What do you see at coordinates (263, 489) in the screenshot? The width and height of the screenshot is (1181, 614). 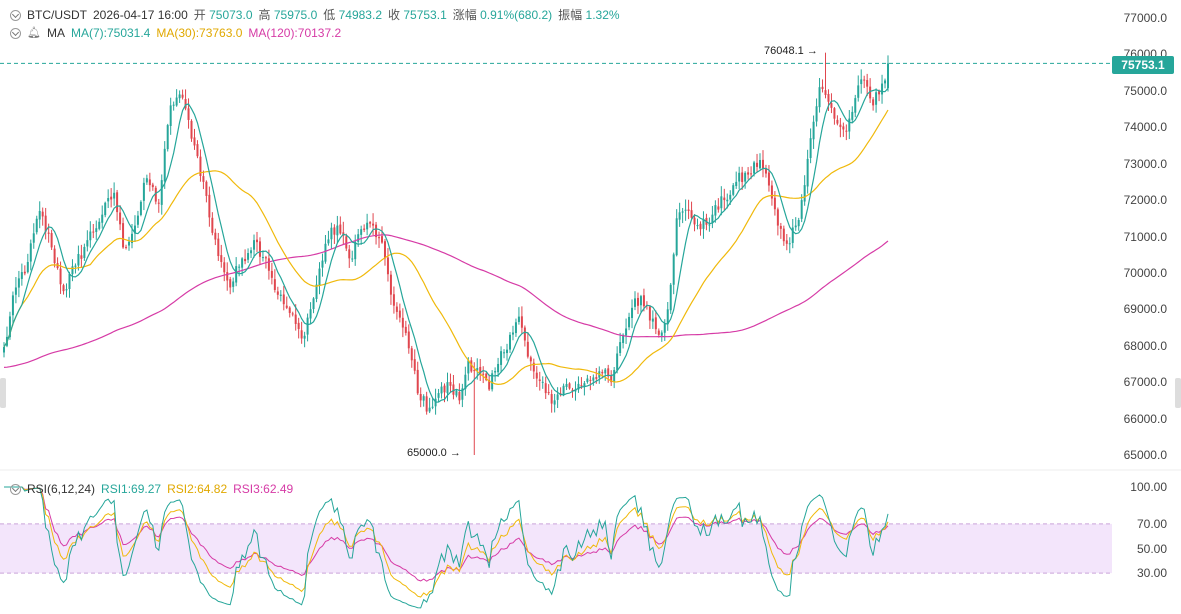 I see `rsi3-value: RSI3:62.49` at bounding box center [263, 489].